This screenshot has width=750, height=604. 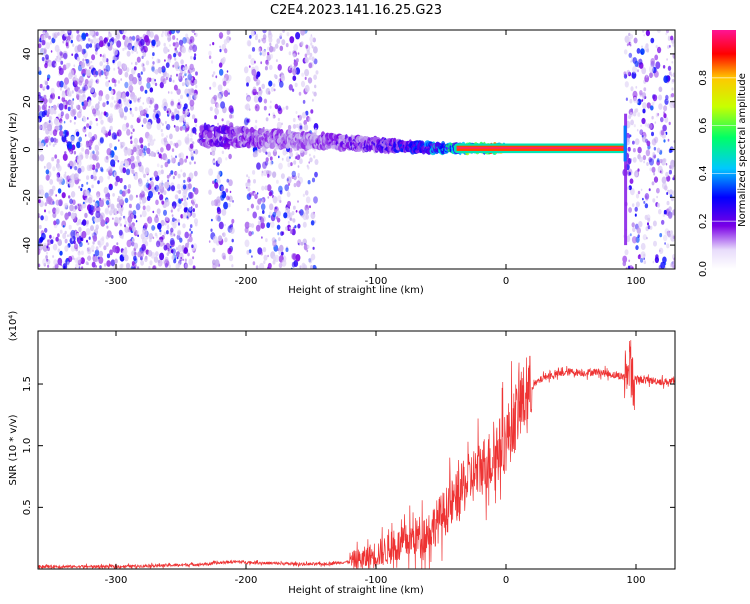 What do you see at coordinates (703, 269) in the screenshot?
I see `colorbar-tick-label: 0.0` at bounding box center [703, 269].